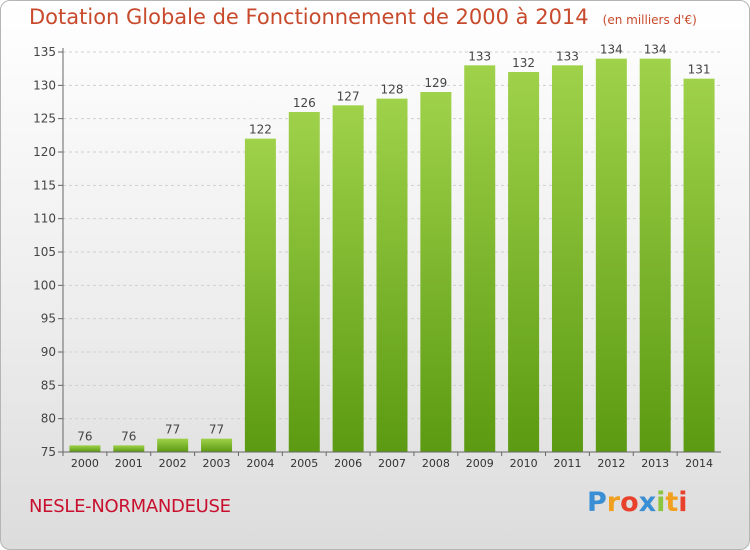 The width and height of the screenshot is (750, 550). Describe the element at coordinates (217, 463) in the screenshot. I see `x-tick-label: 2003` at that location.